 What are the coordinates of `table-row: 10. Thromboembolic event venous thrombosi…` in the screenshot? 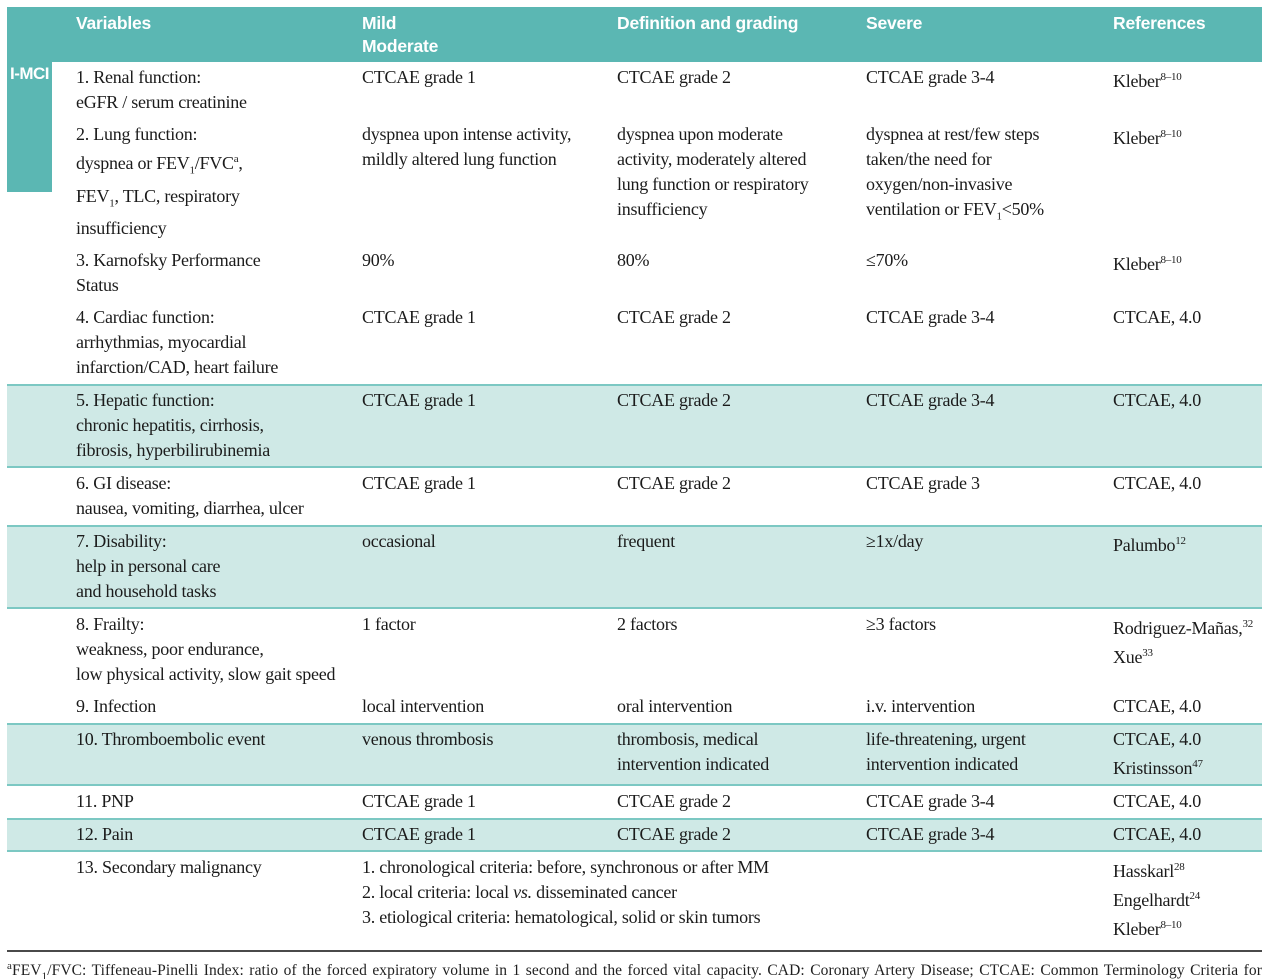 It's located at (634, 755).